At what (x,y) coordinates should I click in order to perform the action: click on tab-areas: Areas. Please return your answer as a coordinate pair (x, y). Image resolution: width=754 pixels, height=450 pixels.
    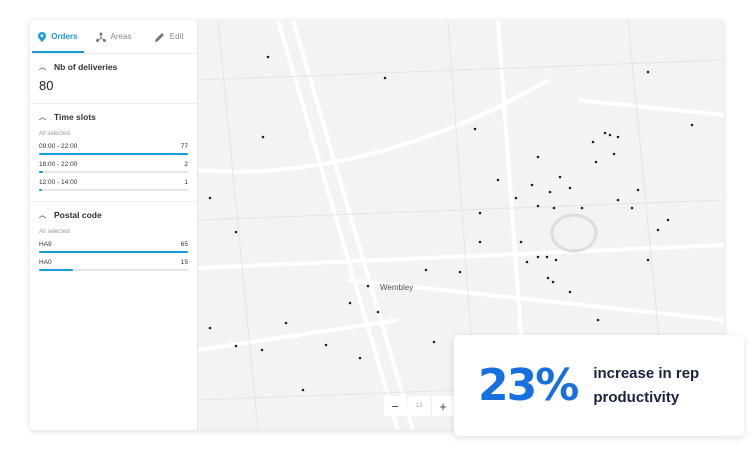
    Looking at the image, I should click on (114, 36).